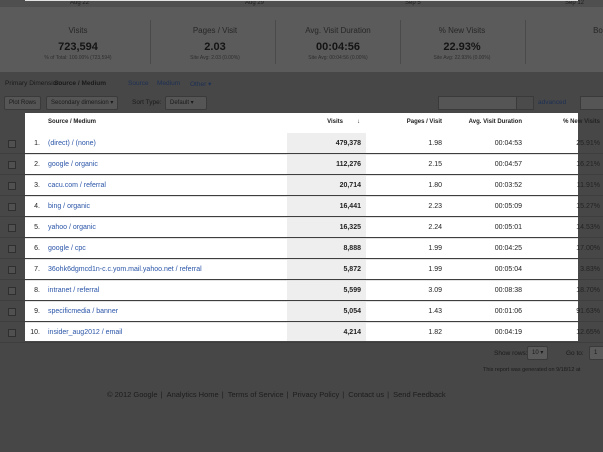 The height and width of the screenshot is (452, 603). What do you see at coordinates (588, 164) in the screenshot?
I see `cell-value: 16.21%` at bounding box center [588, 164].